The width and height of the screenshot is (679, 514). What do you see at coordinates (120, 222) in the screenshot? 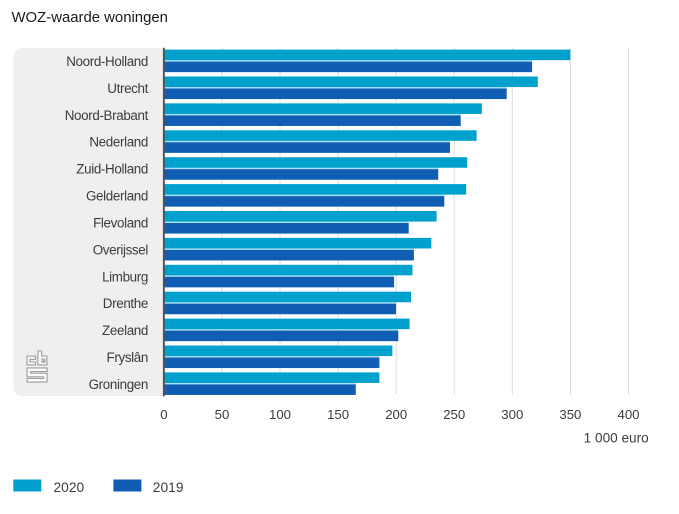
I see `svg-text: Flevoland` at bounding box center [120, 222].